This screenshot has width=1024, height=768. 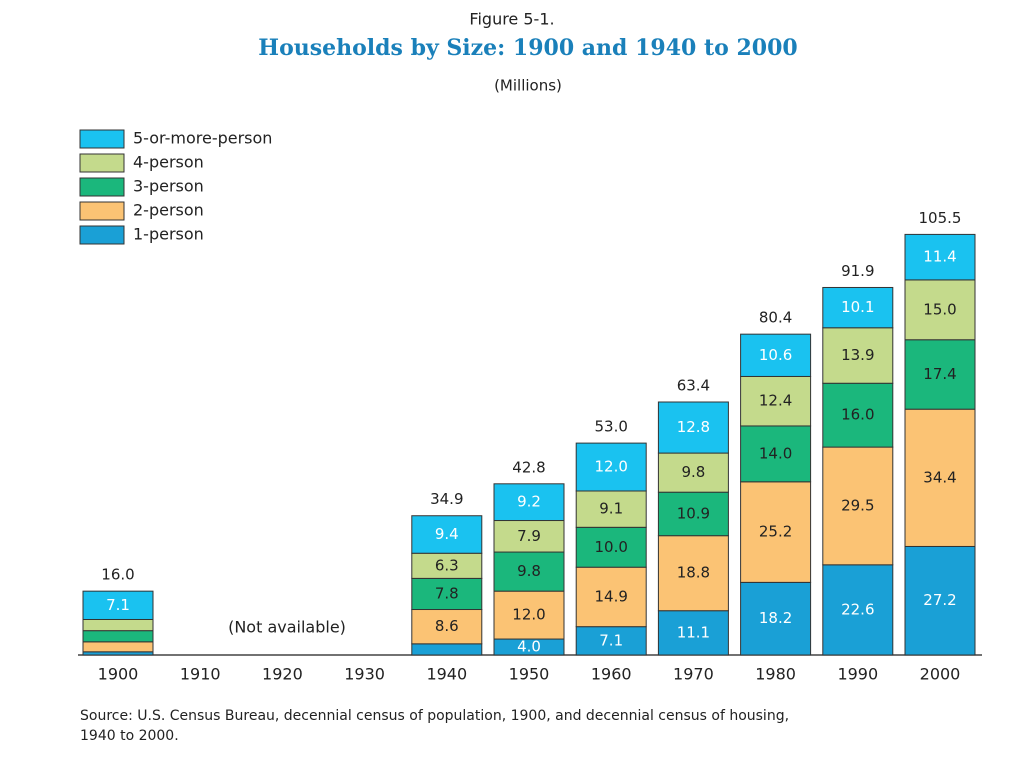 I want to click on data-label: 18.8, so click(x=693, y=573).